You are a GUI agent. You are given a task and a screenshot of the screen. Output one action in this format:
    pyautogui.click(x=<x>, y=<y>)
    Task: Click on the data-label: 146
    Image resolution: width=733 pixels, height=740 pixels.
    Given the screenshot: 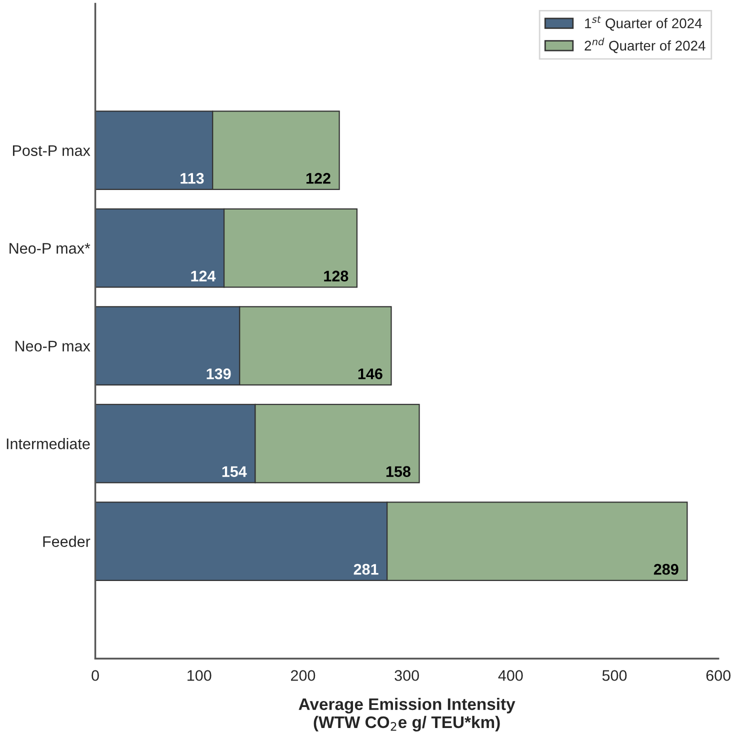 What is the action you would take?
    pyautogui.click(x=370, y=374)
    